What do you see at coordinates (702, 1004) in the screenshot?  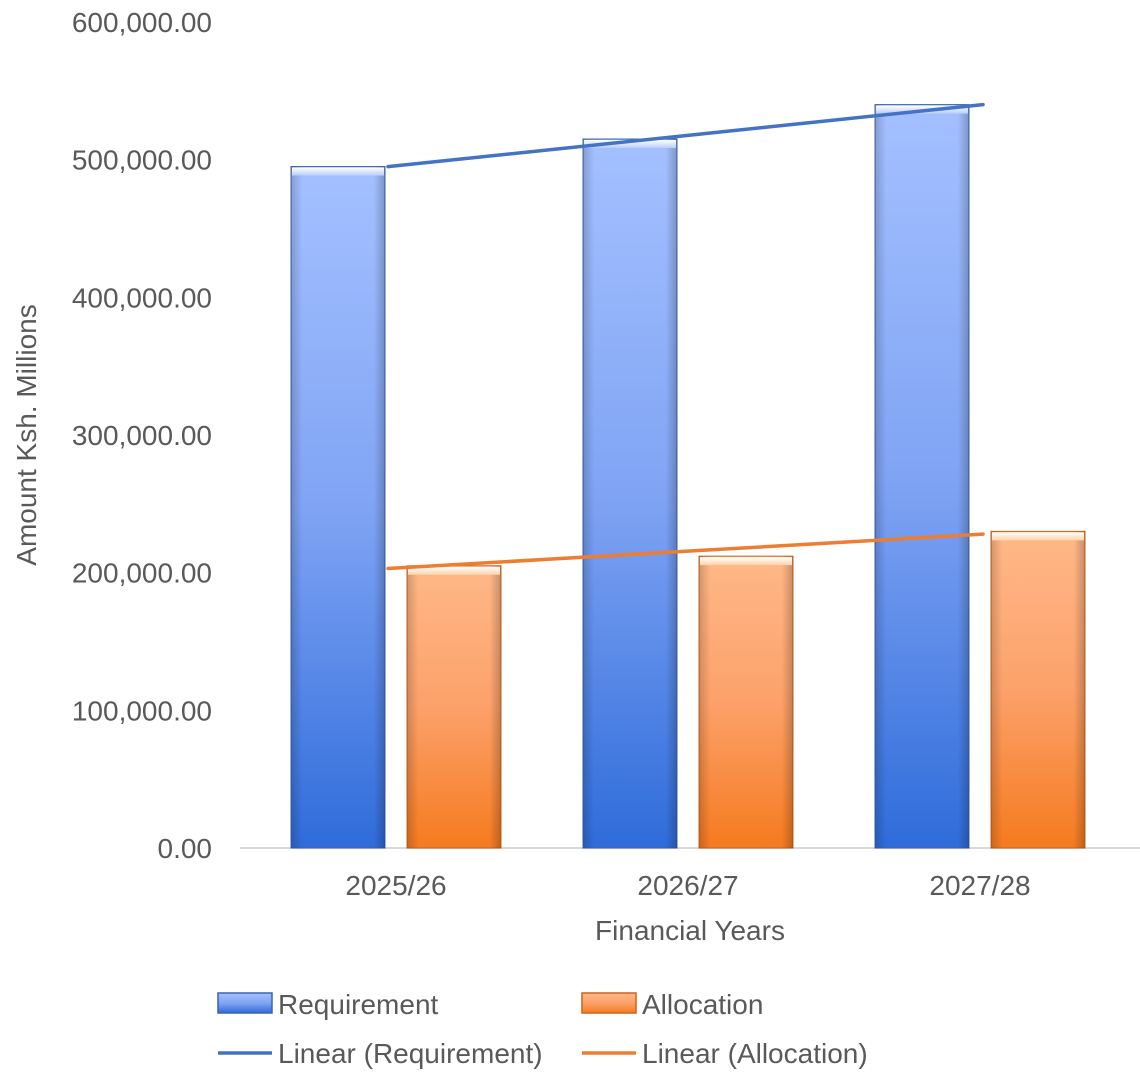 I see `legend-label-allocation: Allocation` at bounding box center [702, 1004].